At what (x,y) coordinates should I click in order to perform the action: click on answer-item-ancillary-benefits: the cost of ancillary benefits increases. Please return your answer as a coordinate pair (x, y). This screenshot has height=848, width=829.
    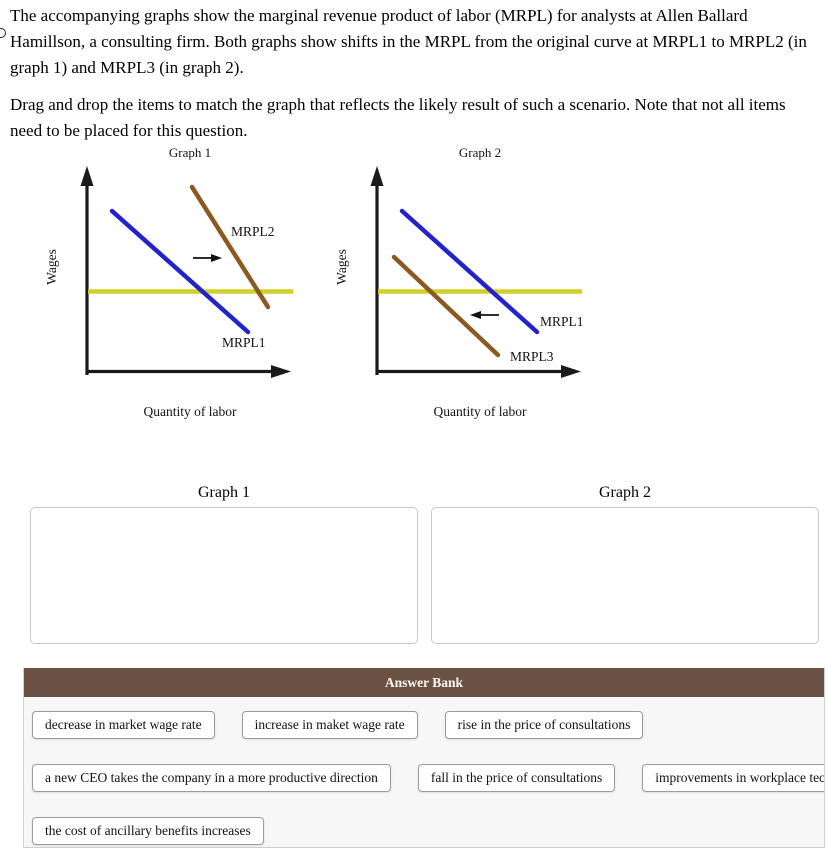
    Looking at the image, I should click on (148, 831).